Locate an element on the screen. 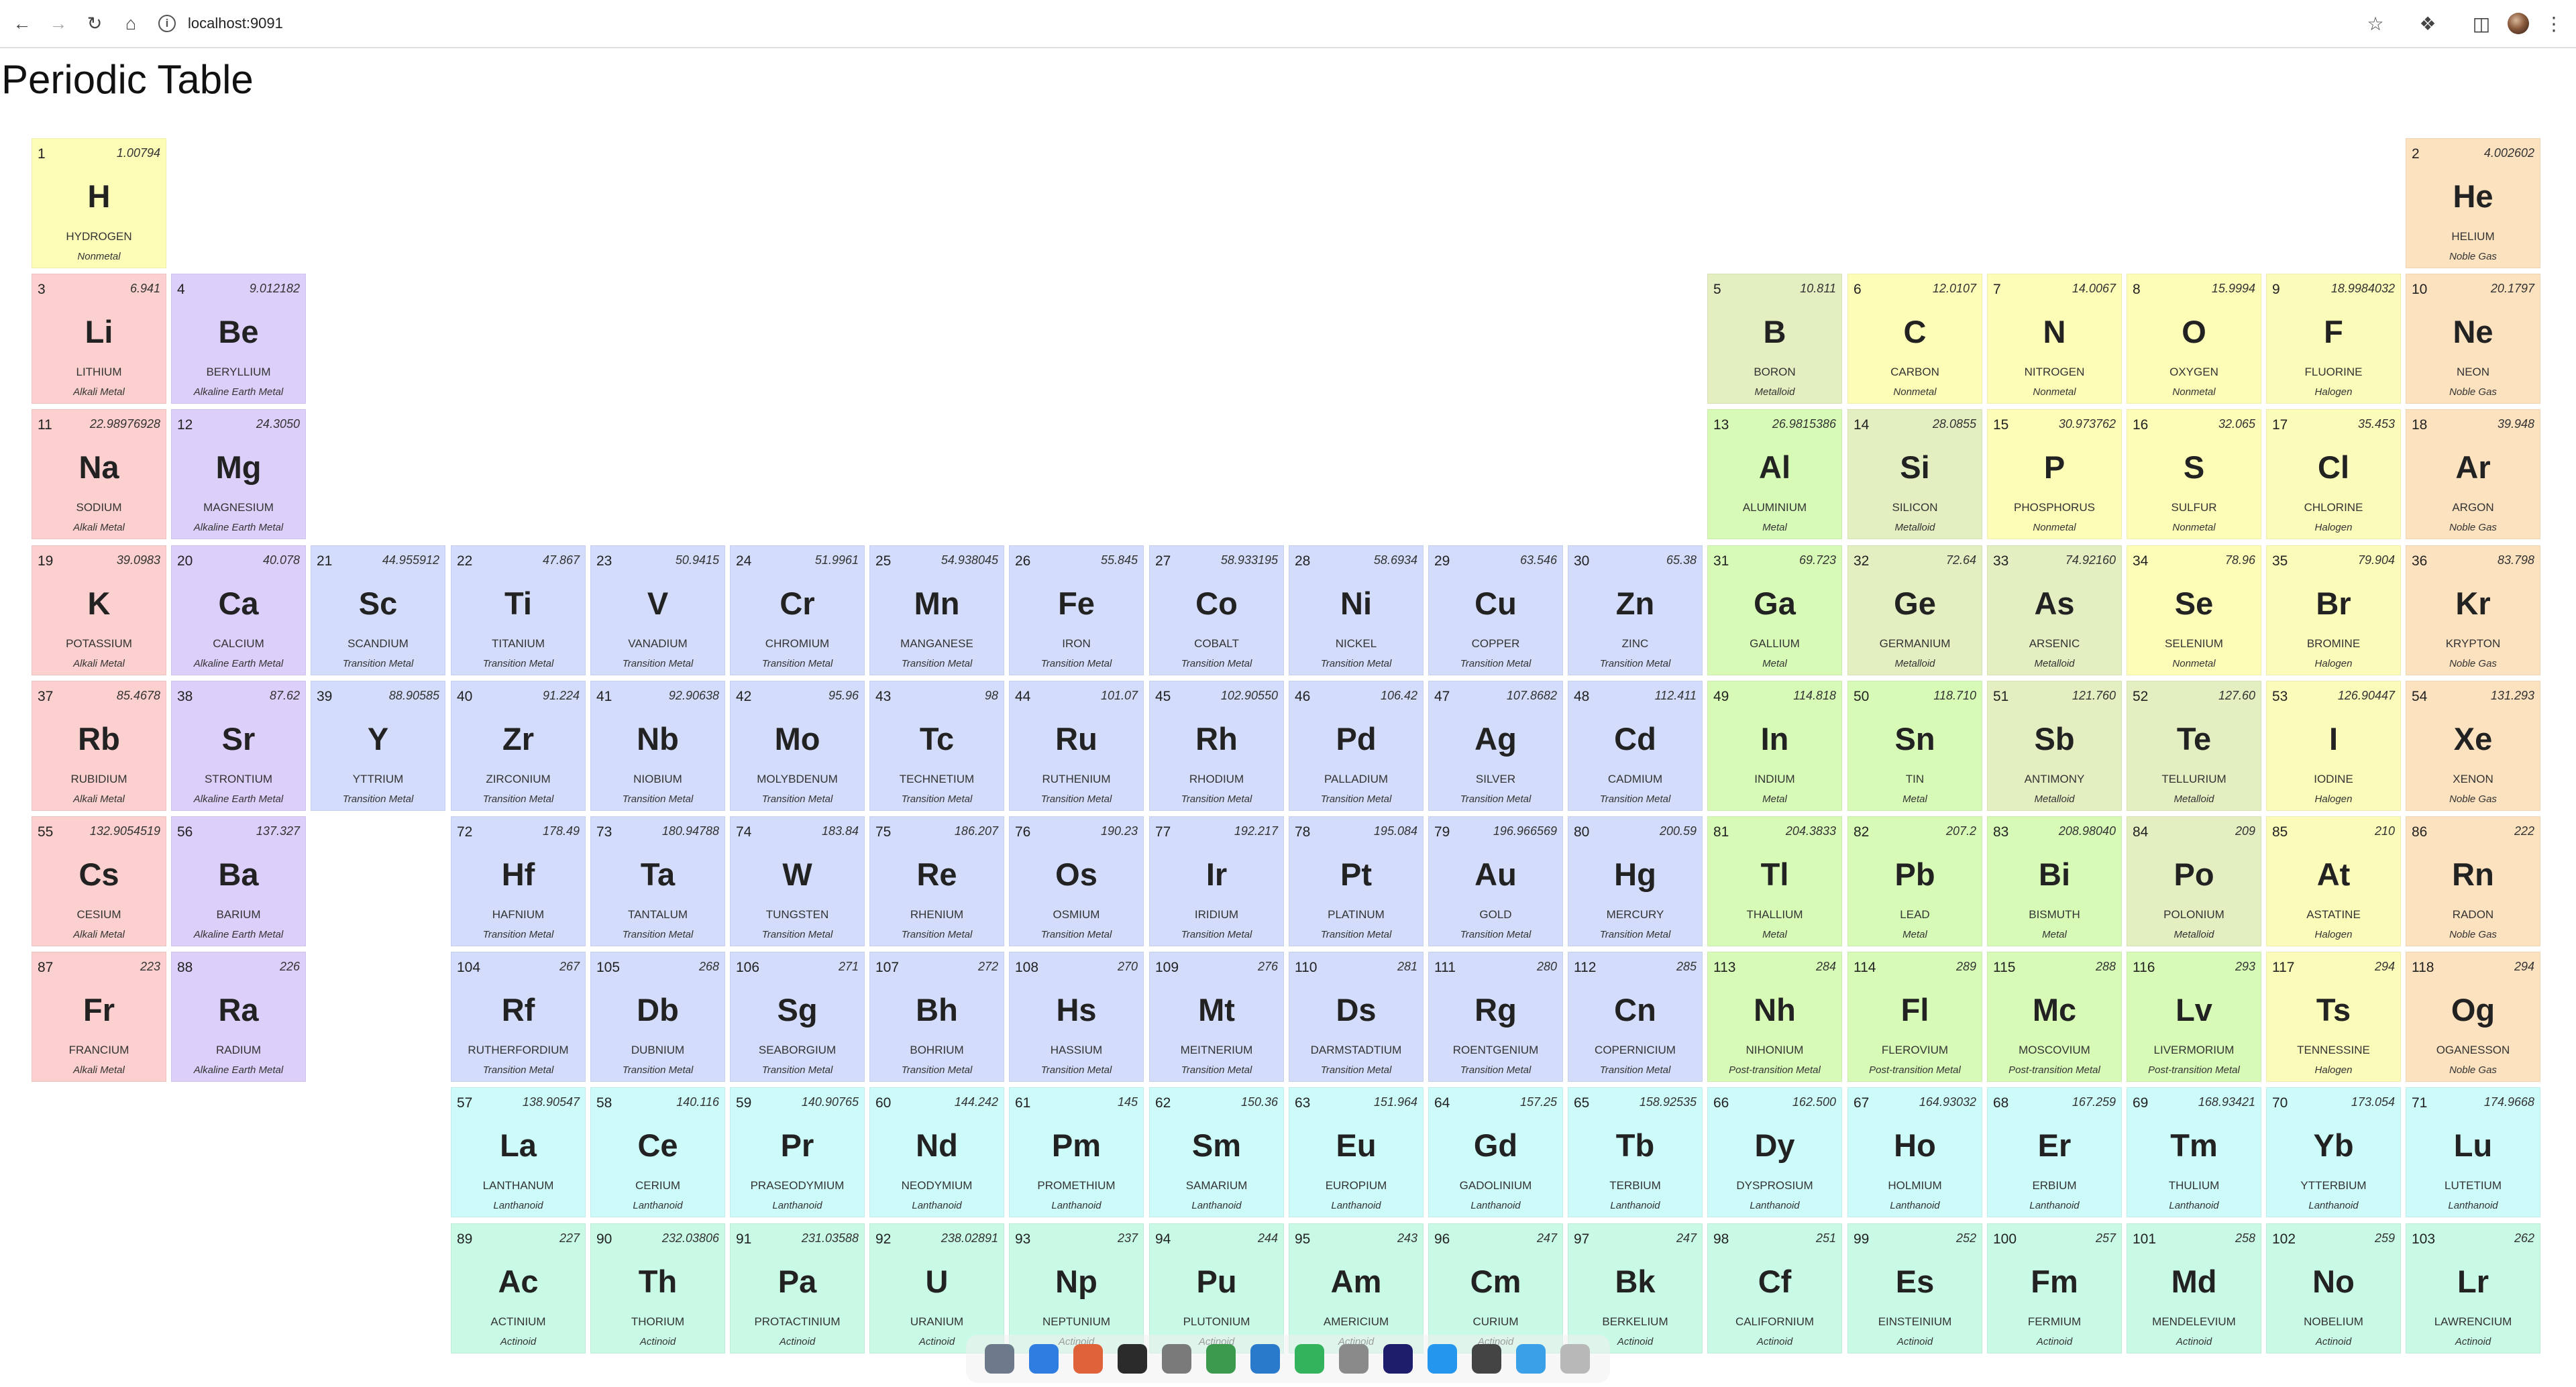 The height and width of the screenshot is (1387, 2576). element-cell: 14 28.0855 Si SILICON Metalloid is located at coordinates (1914, 474).